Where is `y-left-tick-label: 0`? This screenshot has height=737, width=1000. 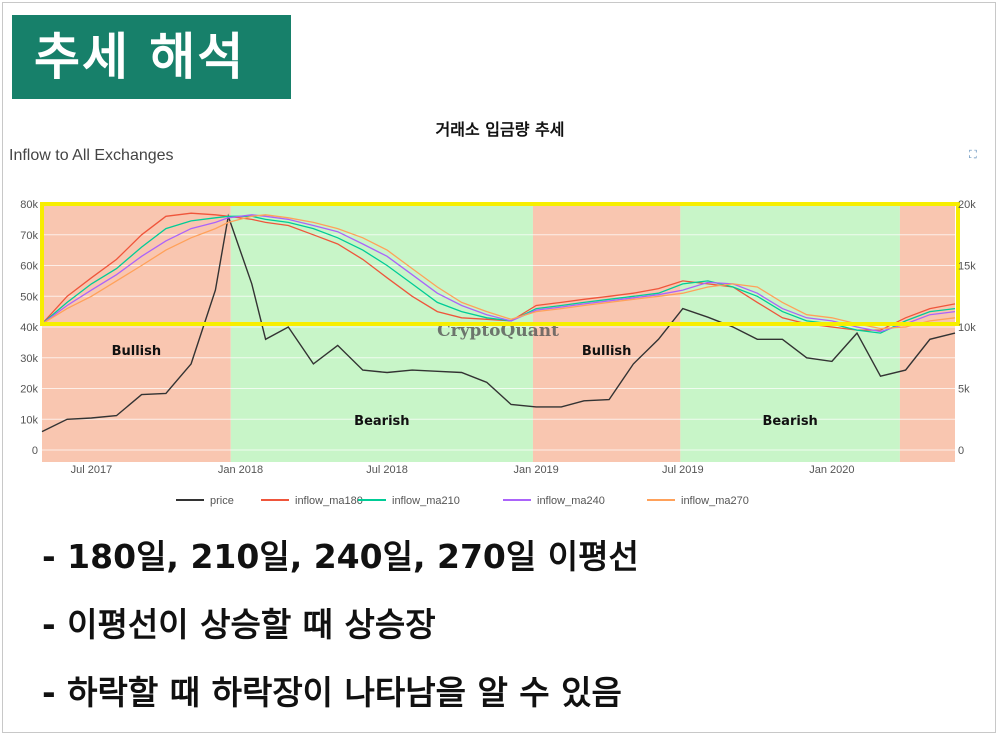 y-left-tick-label: 0 is located at coordinates (35, 451).